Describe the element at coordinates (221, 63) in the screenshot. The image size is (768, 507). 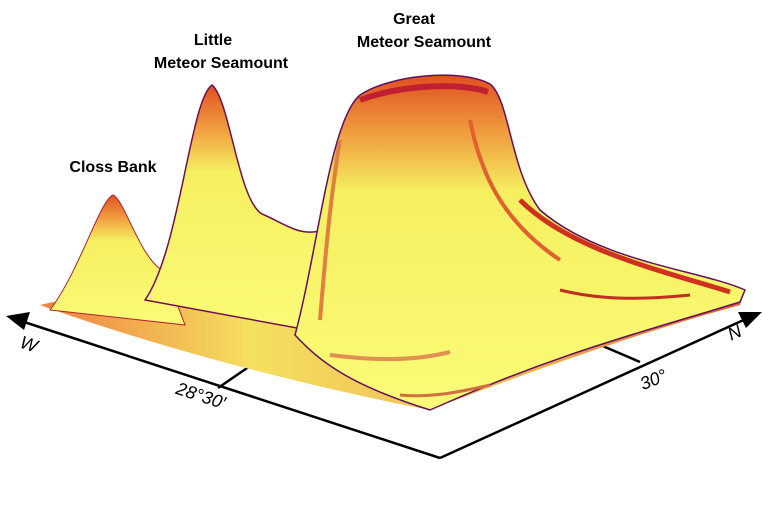
I see `little-meteor-label-2: Meteor Seamount` at that location.